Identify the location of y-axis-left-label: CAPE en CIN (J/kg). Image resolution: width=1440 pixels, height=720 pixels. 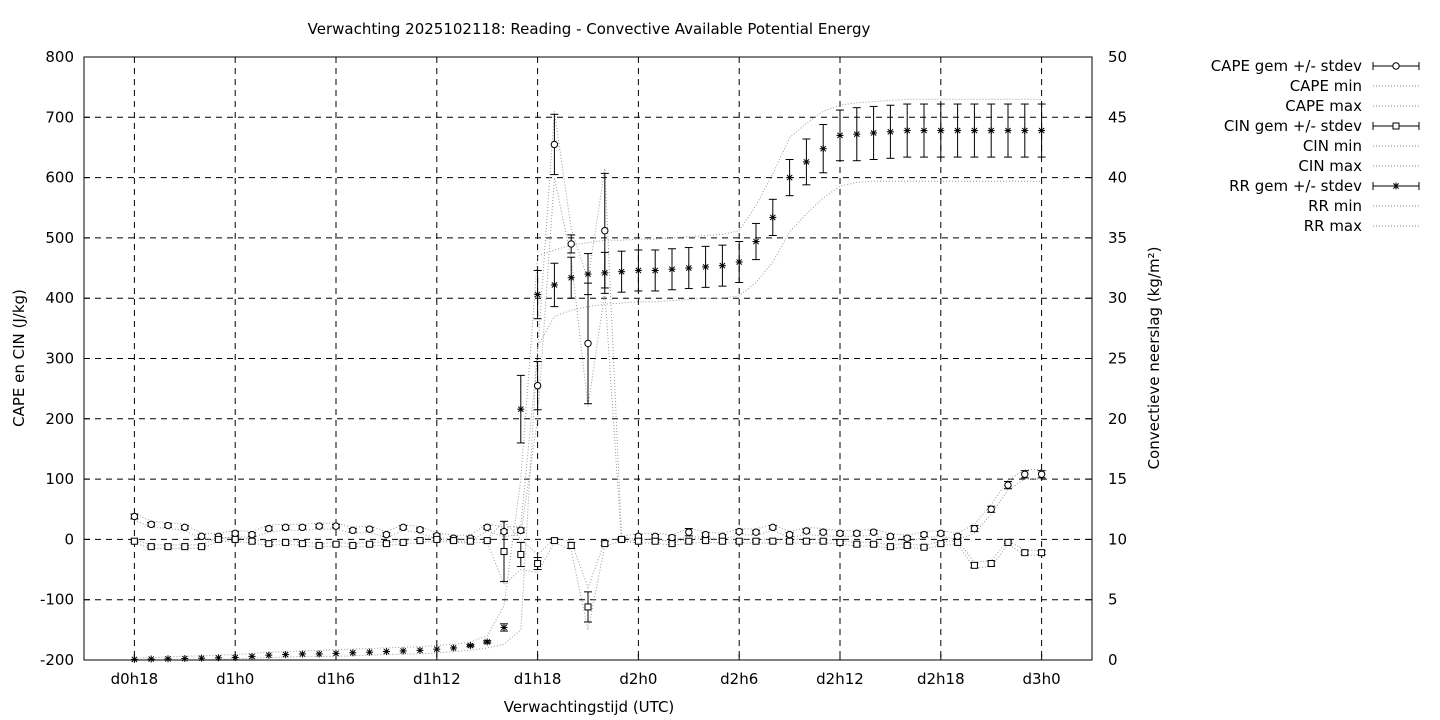
(19, 358).